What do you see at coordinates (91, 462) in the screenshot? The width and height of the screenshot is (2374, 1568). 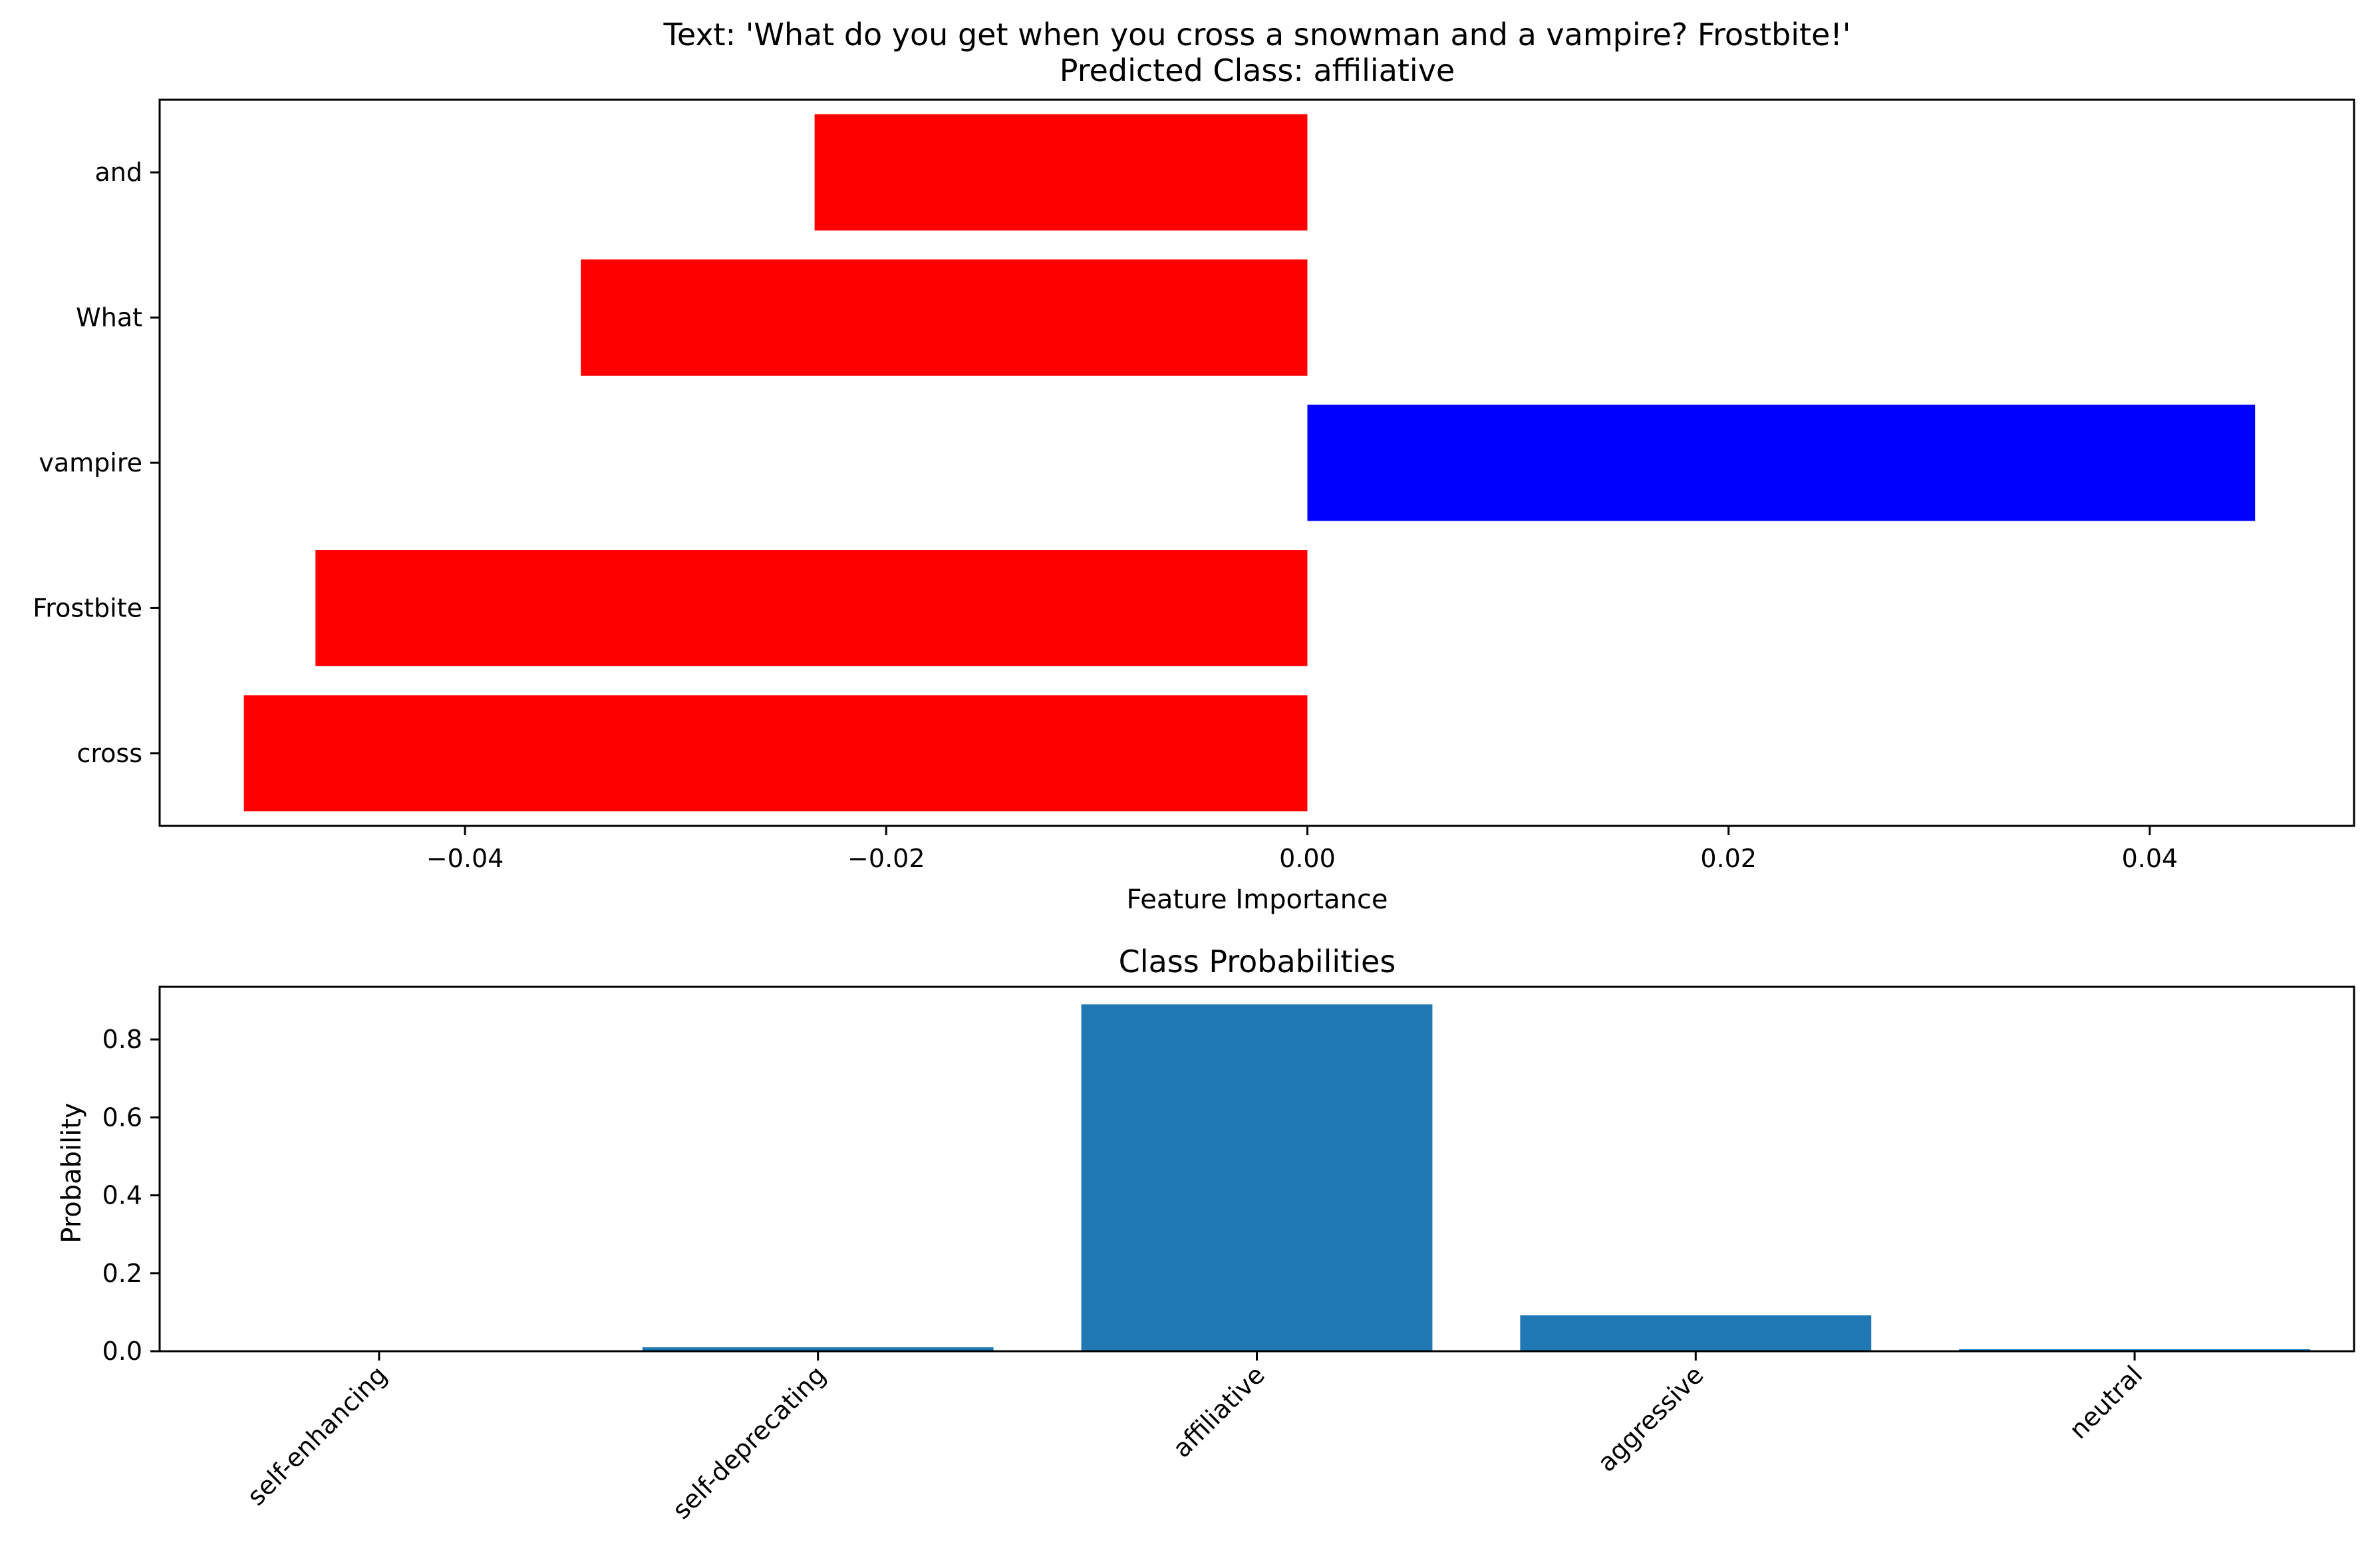 I see `y-tick-label: vampire` at bounding box center [91, 462].